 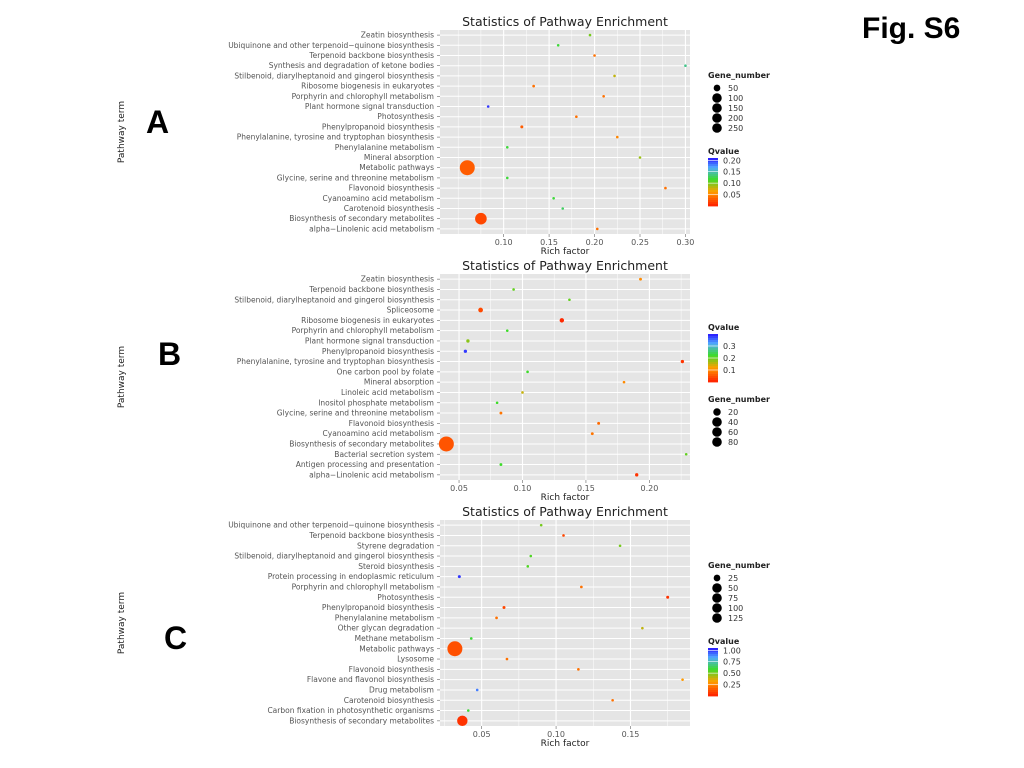 What do you see at coordinates (729, 358) in the screenshot?
I see `color-legend-label: 0.2` at bounding box center [729, 358].